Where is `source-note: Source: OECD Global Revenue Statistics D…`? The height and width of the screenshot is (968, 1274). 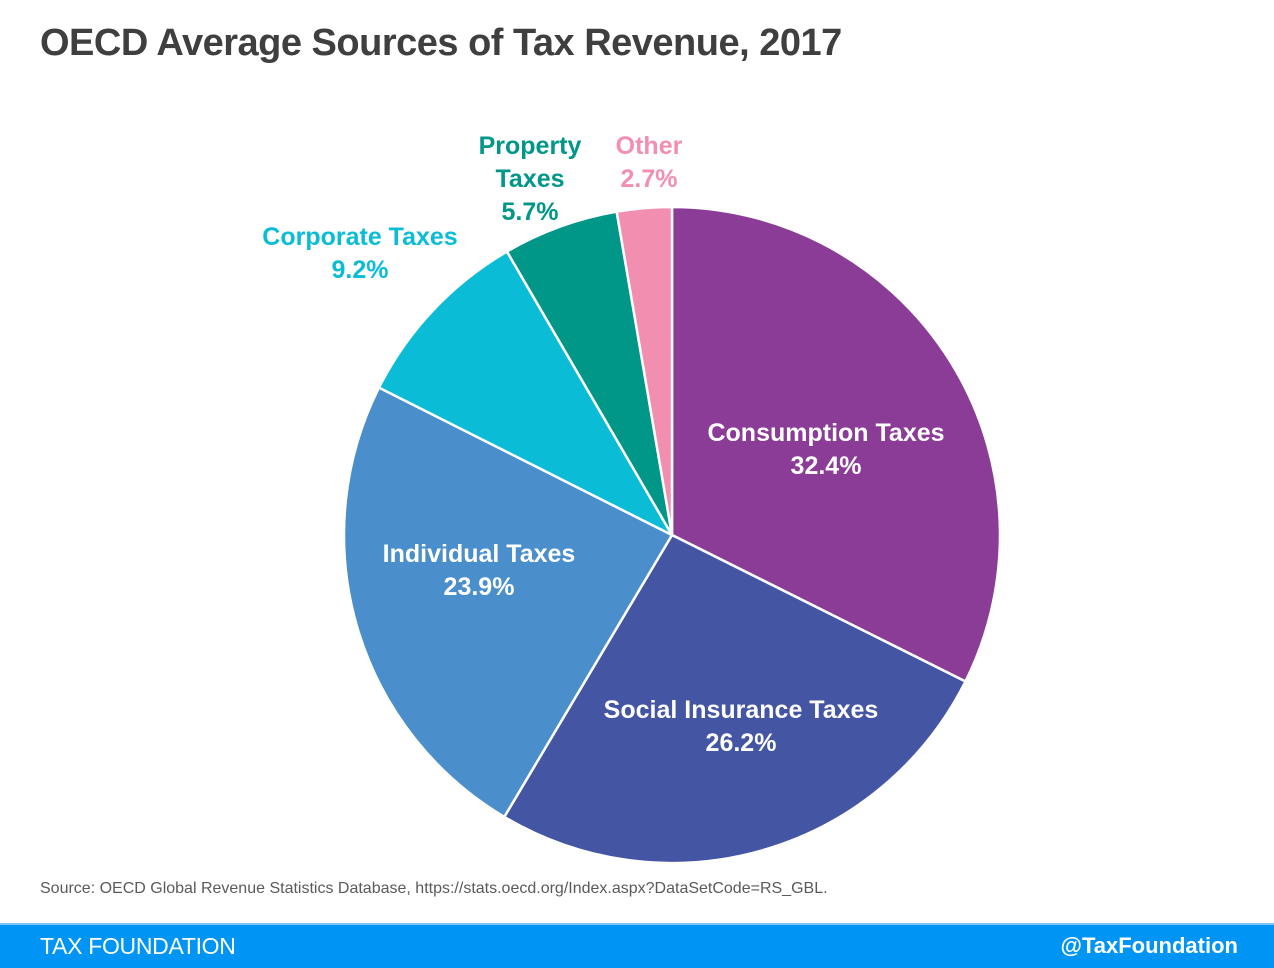 source-note: Source: OECD Global Revenue Statistics D… is located at coordinates (434, 888).